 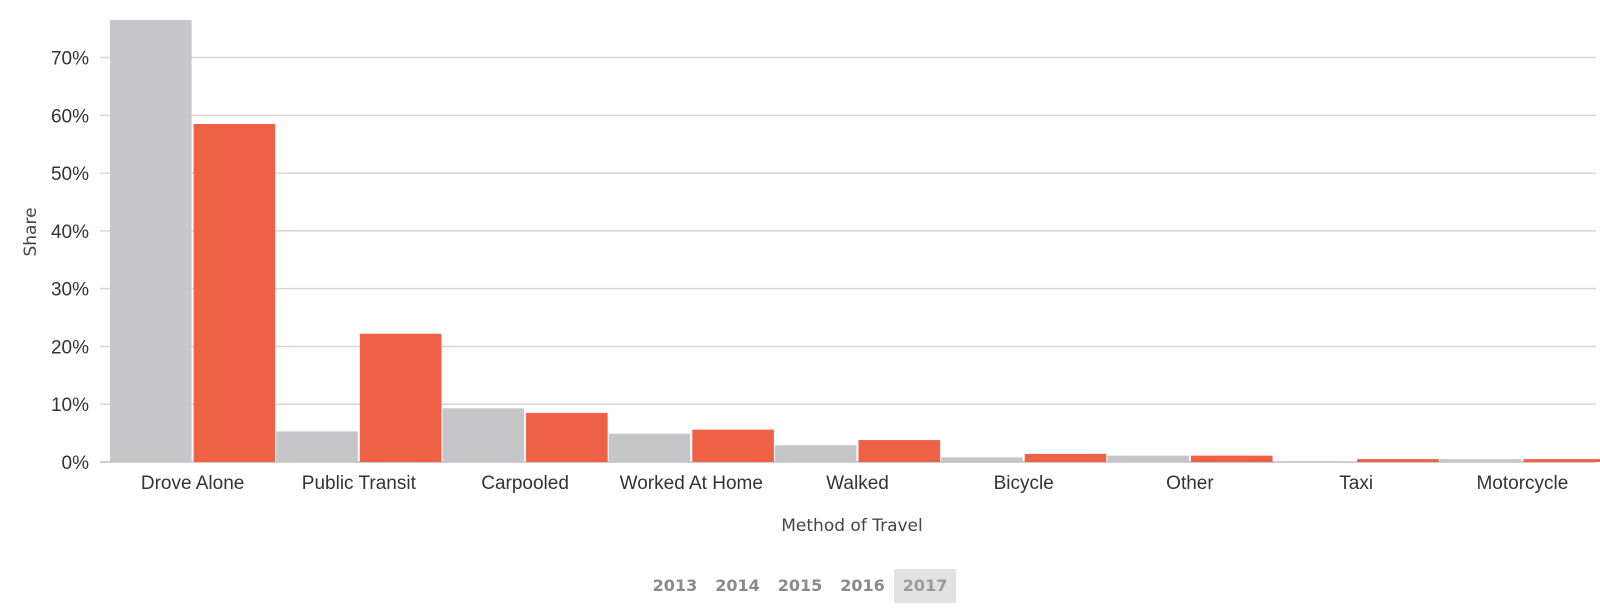 What do you see at coordinates (70, 116) in the screenshot?
I see `y-tick-label: 60%` at bounding box center [70, 116].